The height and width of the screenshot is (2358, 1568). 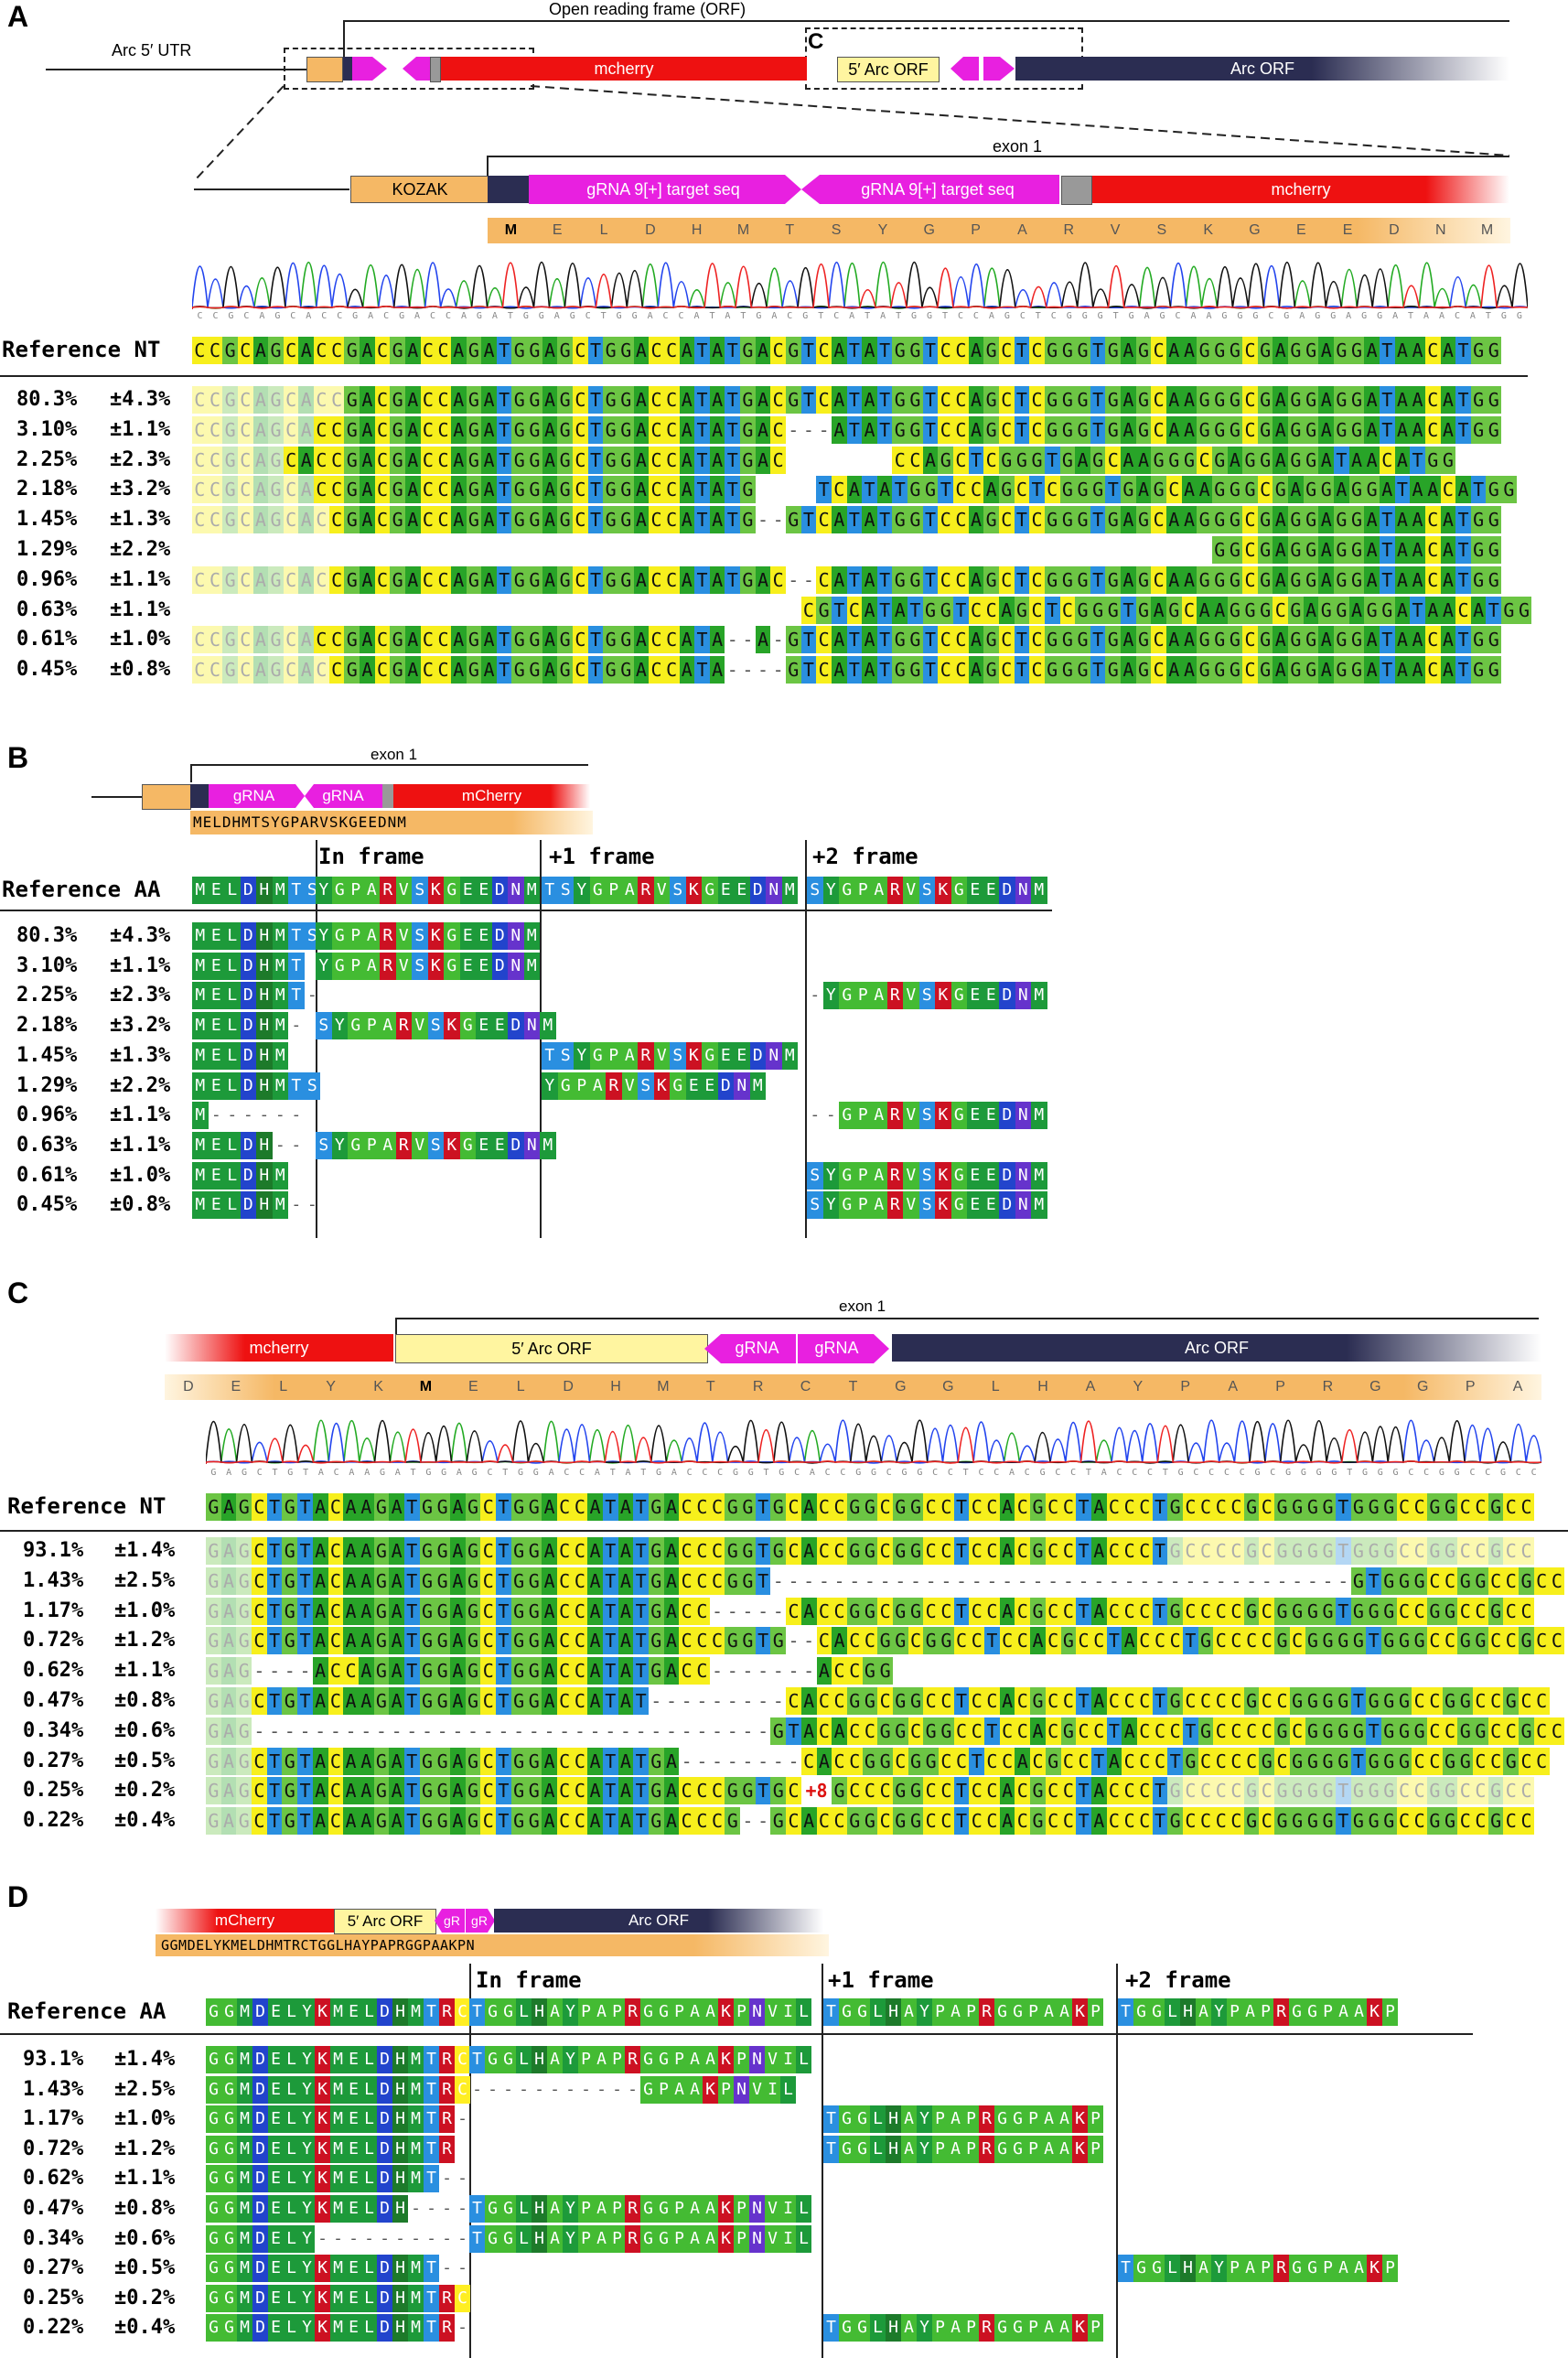 What do you see at coordinates (565, 890) in the screenshot?
I see `seq-cell: S` at bounding box center [565, 890].